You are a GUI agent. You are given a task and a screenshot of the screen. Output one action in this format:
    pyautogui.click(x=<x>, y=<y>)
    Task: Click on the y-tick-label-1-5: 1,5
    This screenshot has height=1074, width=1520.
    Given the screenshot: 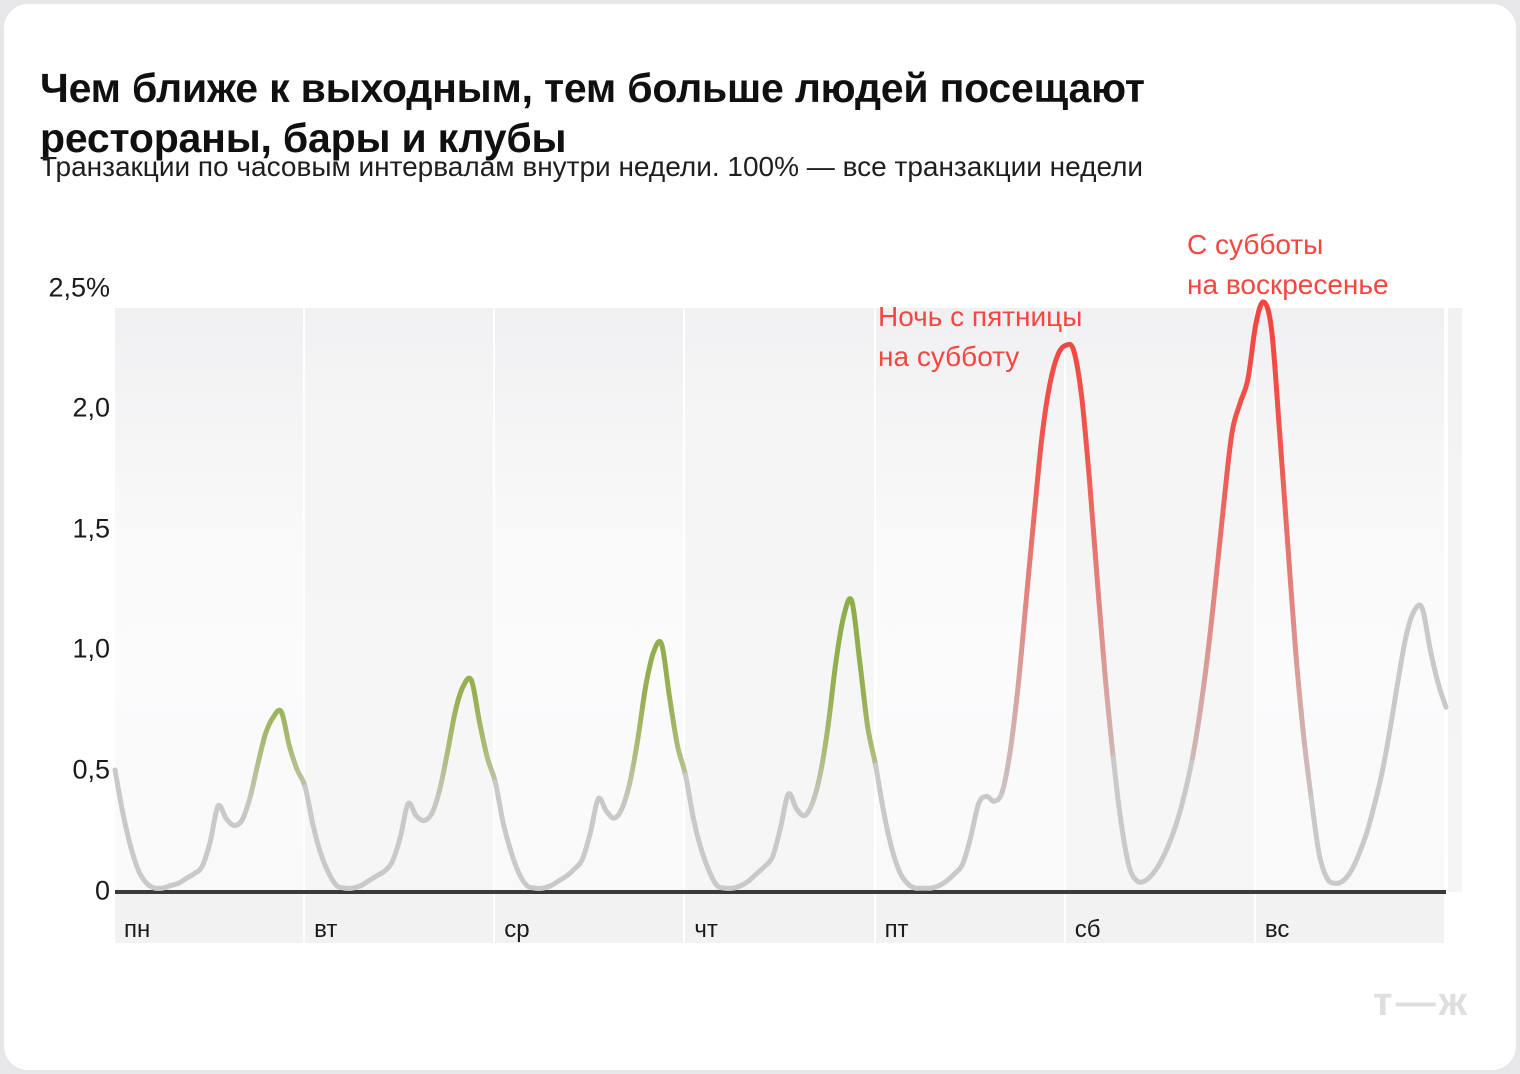 What is the action you would take?
    pyautogui.click(x=91, y=528)
    